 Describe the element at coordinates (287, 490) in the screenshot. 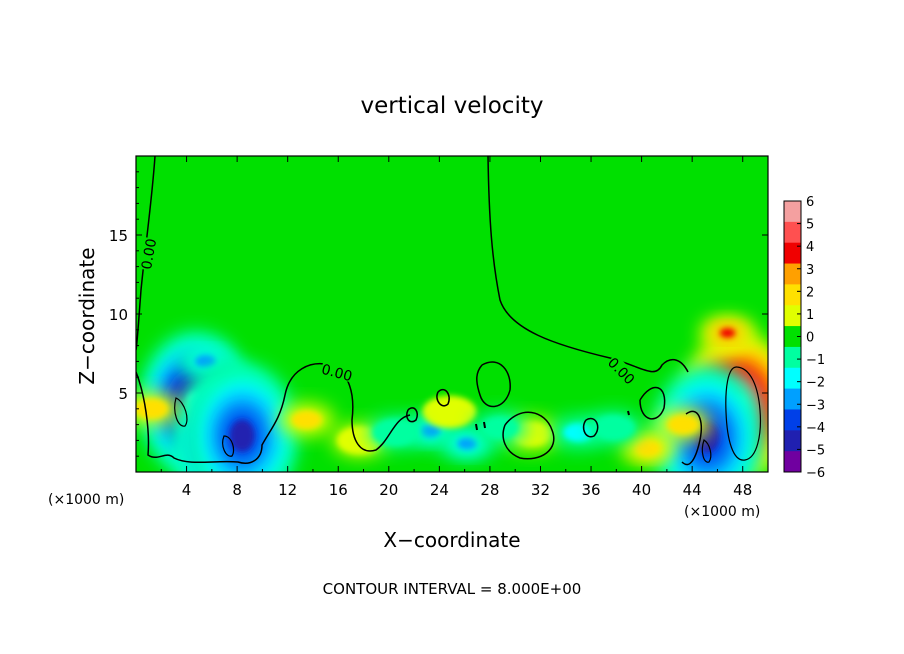

I see `x-tick-label: 12` at that location.